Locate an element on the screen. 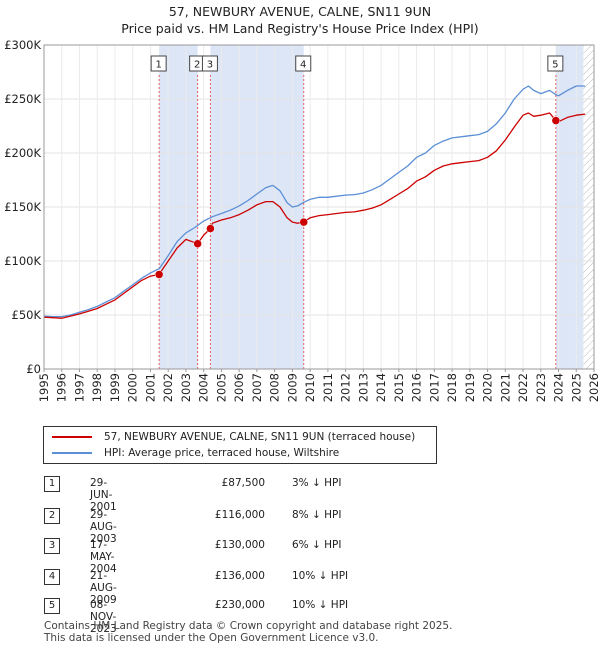  transaction-date: 29-AUG-2003 is located at coordinates (103, 527).